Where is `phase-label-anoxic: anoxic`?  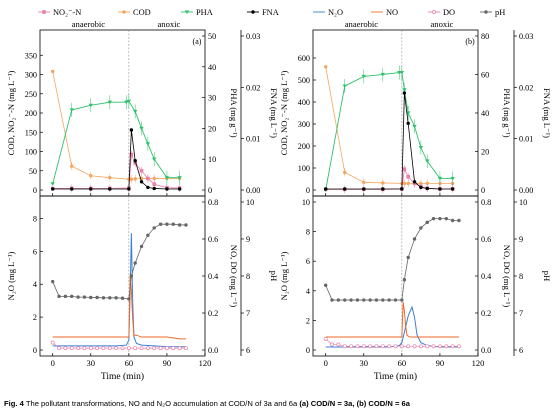
phase-label-anoxic: anoxic is located at coordinates (441, 24).